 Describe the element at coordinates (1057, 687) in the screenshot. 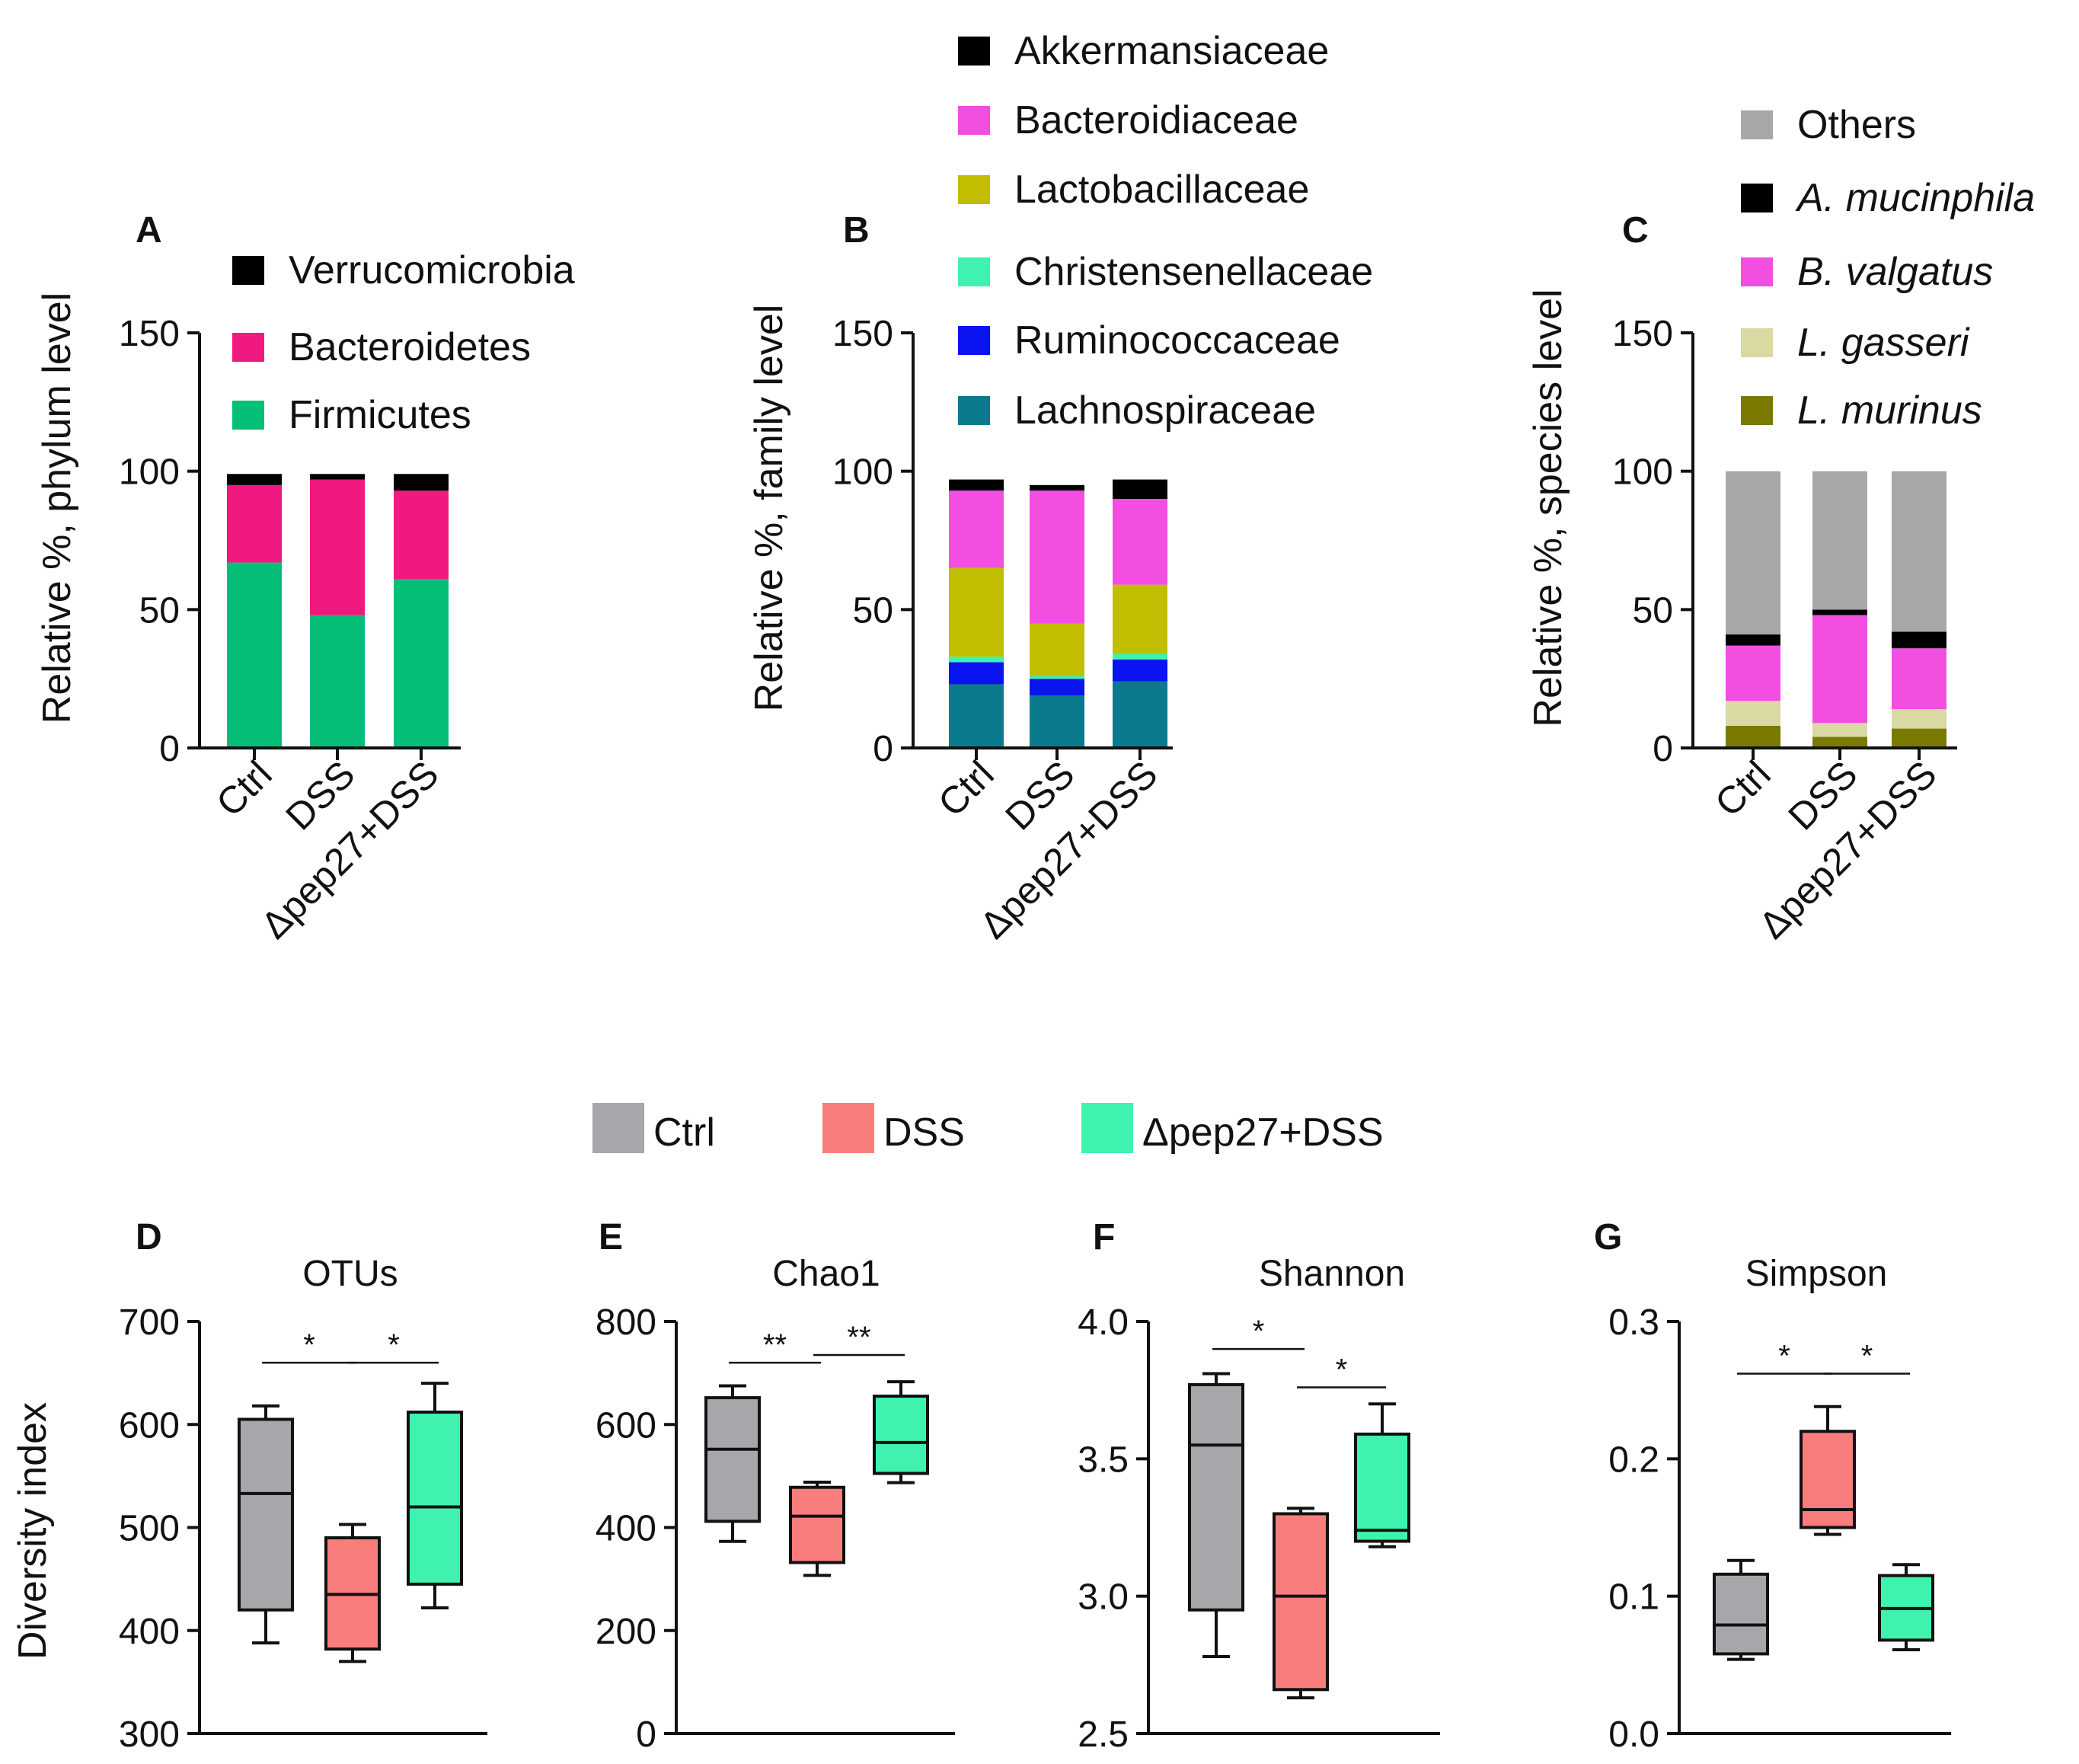

I see `bar-ruminococcaceae-dss` at that location.